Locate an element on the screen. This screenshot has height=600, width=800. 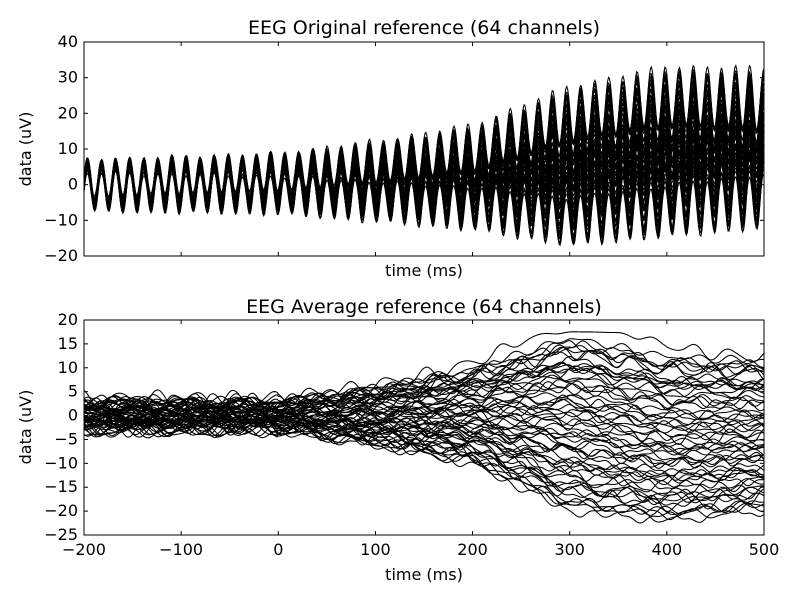
x-tick-label: −100 is located at coordinates (181, 549).